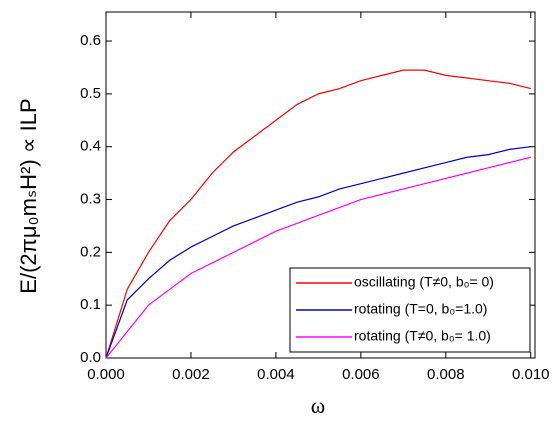 This screenshot has width=556, height=430. I want to click on y-axis-label: E/(2πμ₀mₛH²) ∝ ILP, so click(28, 195).